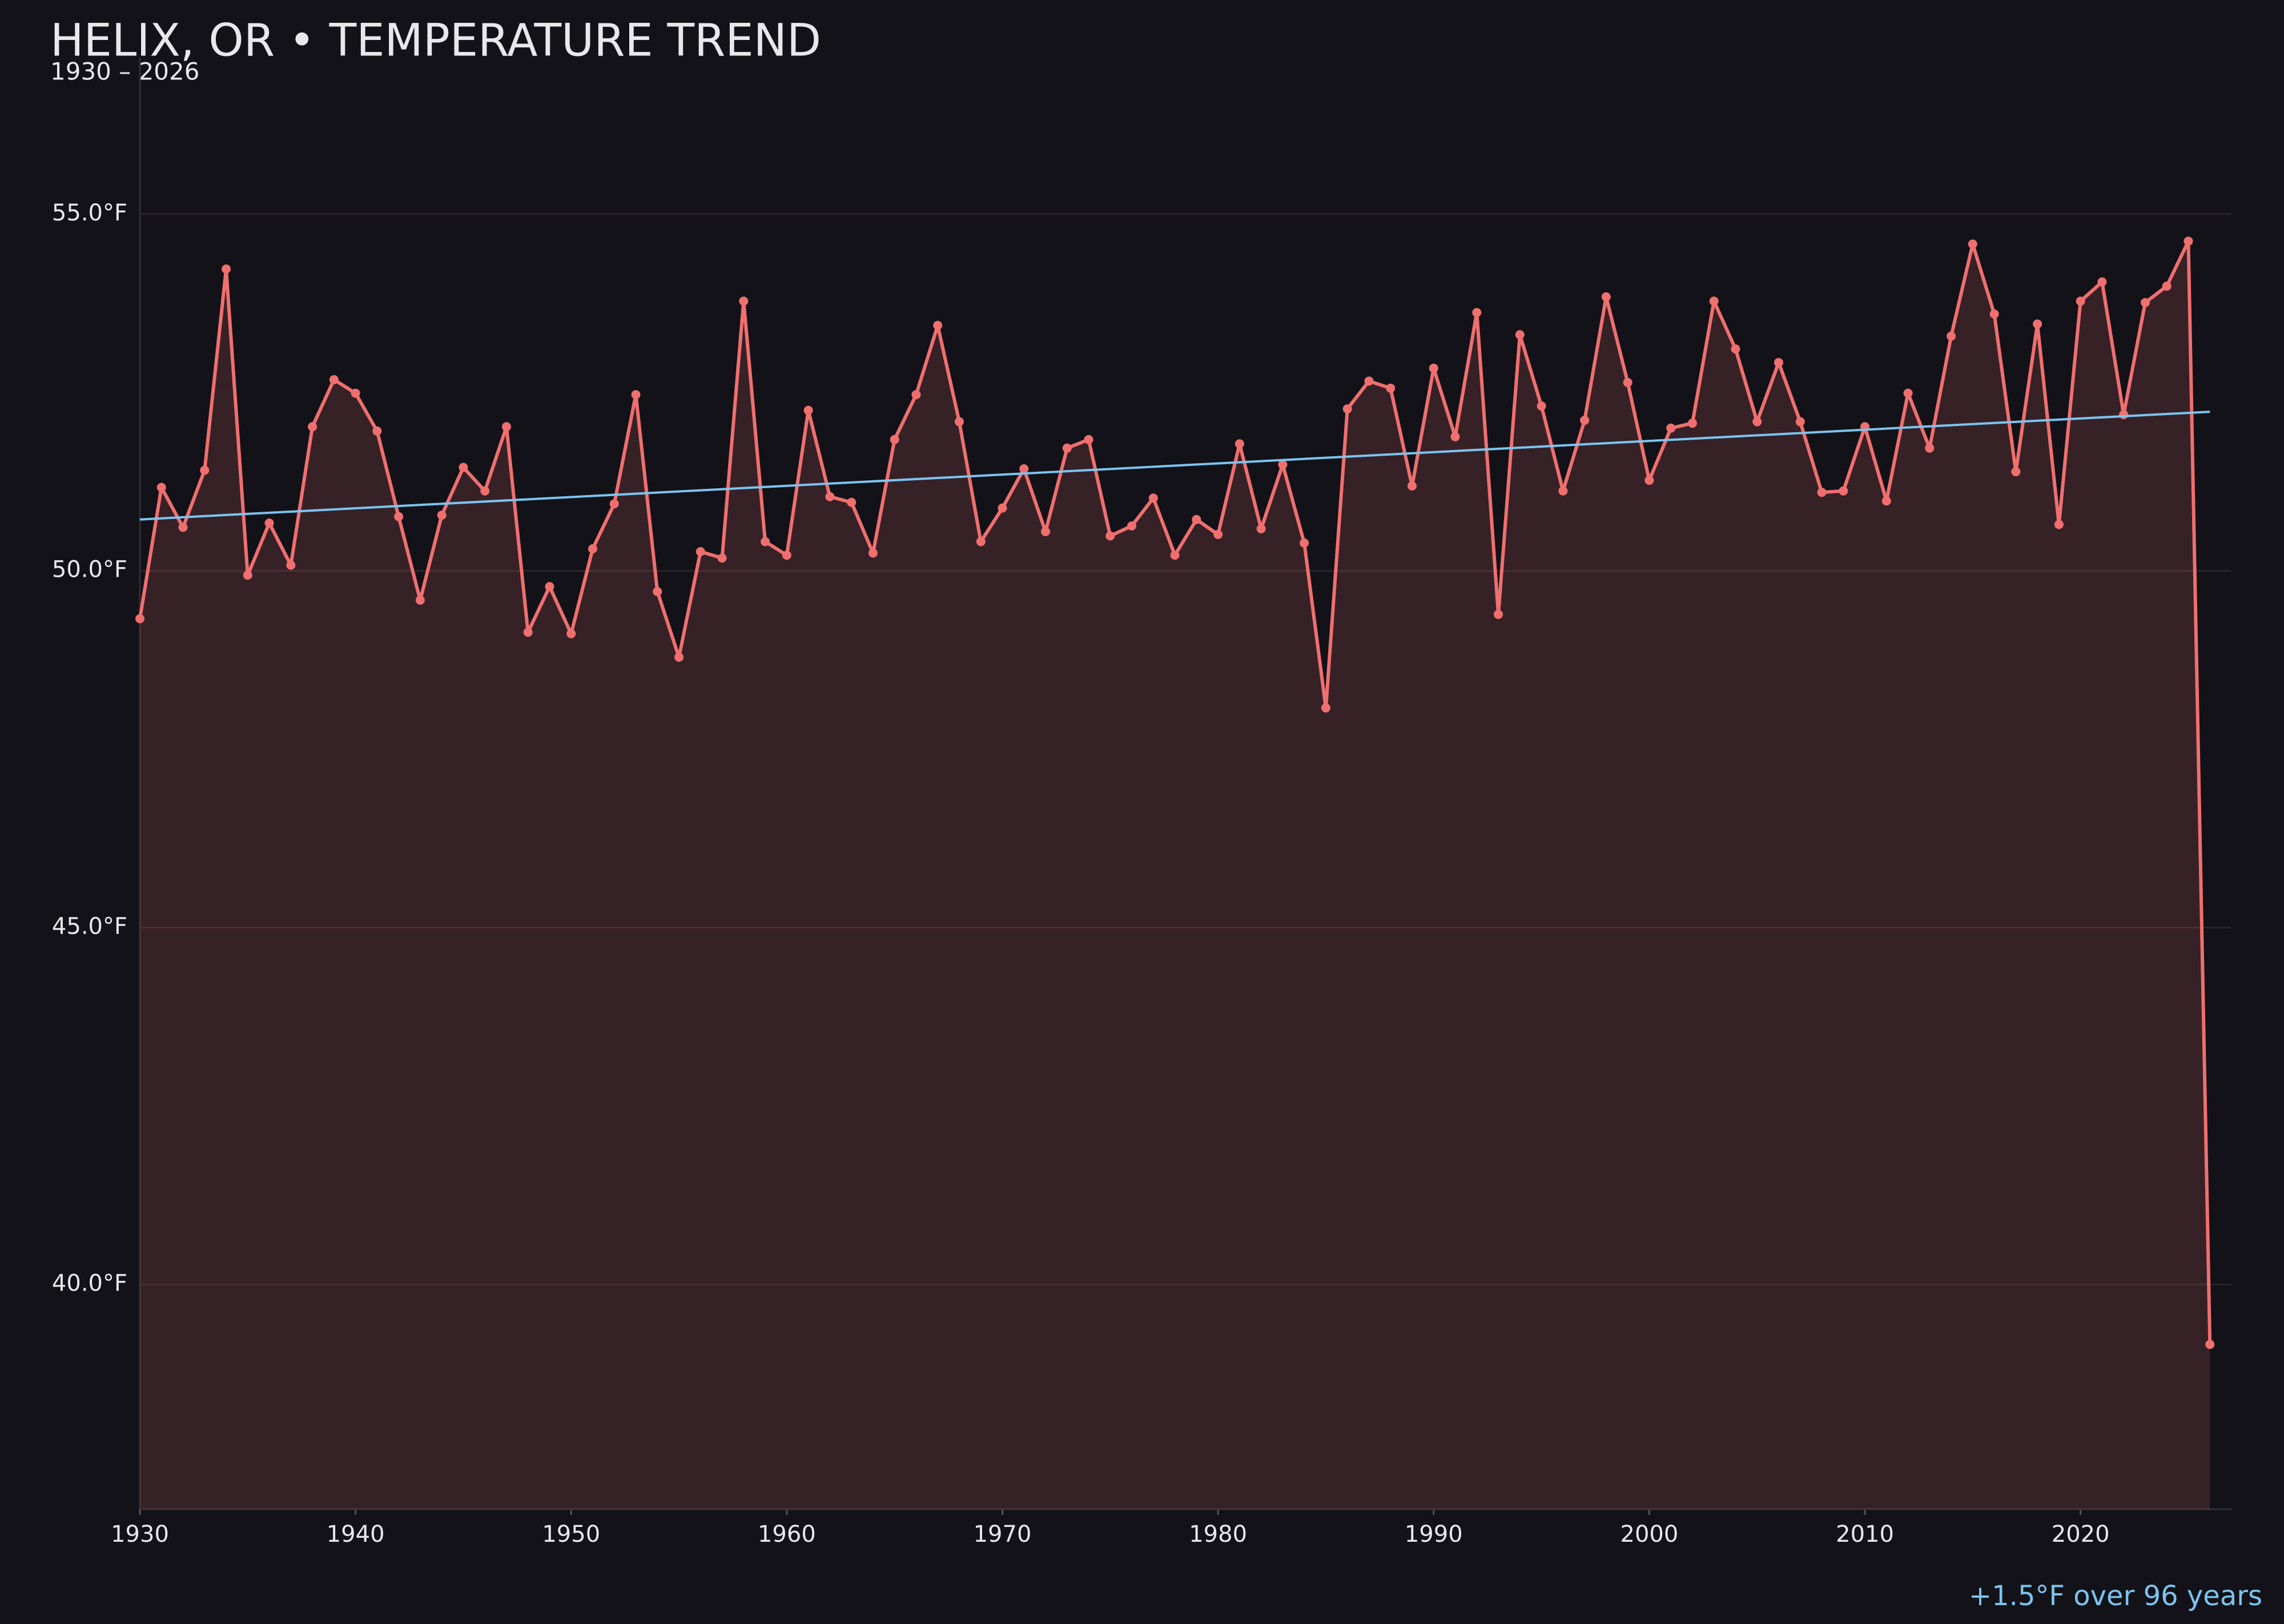 Image resolution: width=2284 pixels, height=1624 pixels. Describe the element at coordinates (1865, 1534) in the screenshot. I see `x-tick-label: 2010` at that location.